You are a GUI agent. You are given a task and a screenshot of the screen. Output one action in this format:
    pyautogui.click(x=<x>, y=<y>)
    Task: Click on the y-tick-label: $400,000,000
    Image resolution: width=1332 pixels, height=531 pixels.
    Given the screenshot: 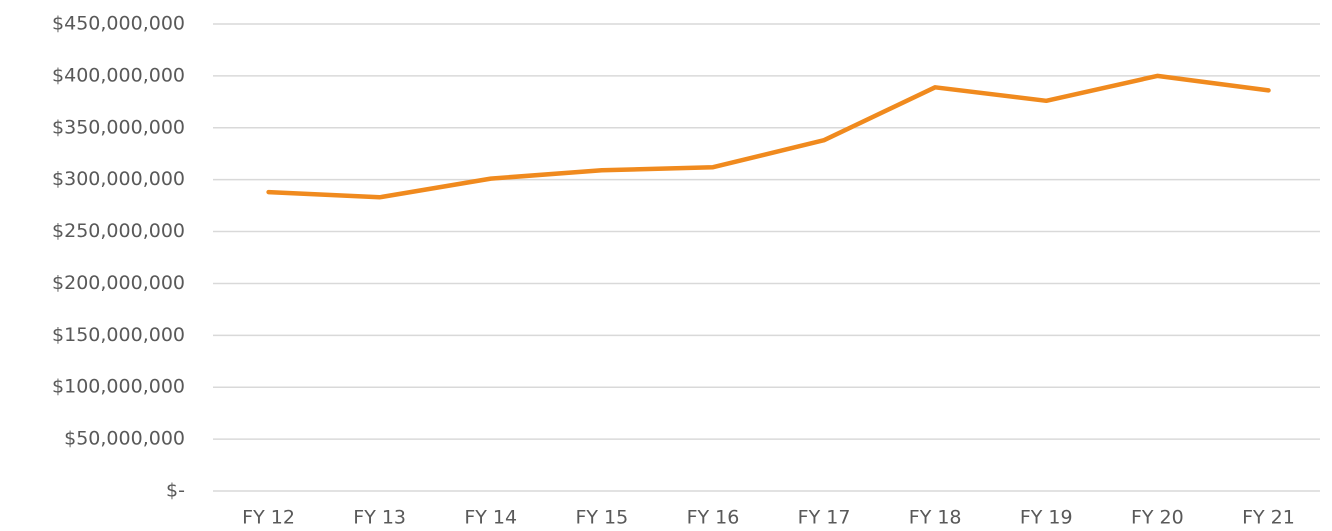 What is the action you would take?
    pyautogui.click(x=118, y=75)
    